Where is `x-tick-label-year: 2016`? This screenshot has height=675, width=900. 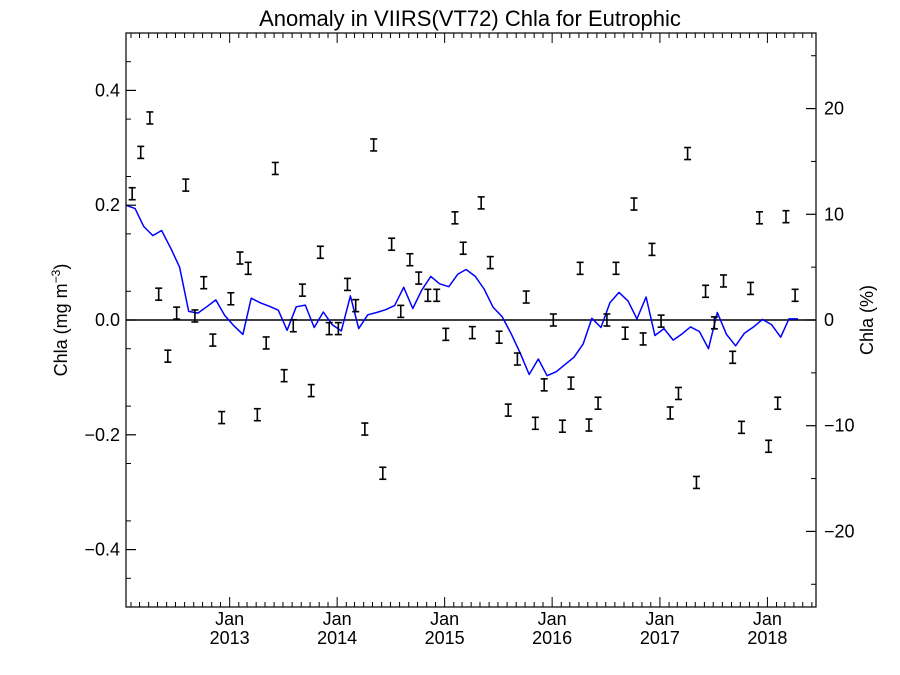
x-tick-label-year: 2016 is located at coordinates (552, 638).